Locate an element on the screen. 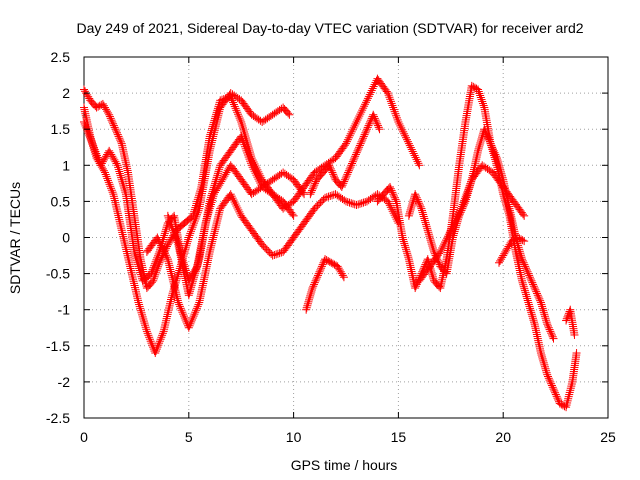 This screenshot has width=640, height=480. x-tick-label: 20 is located at coordinates (503, 437).